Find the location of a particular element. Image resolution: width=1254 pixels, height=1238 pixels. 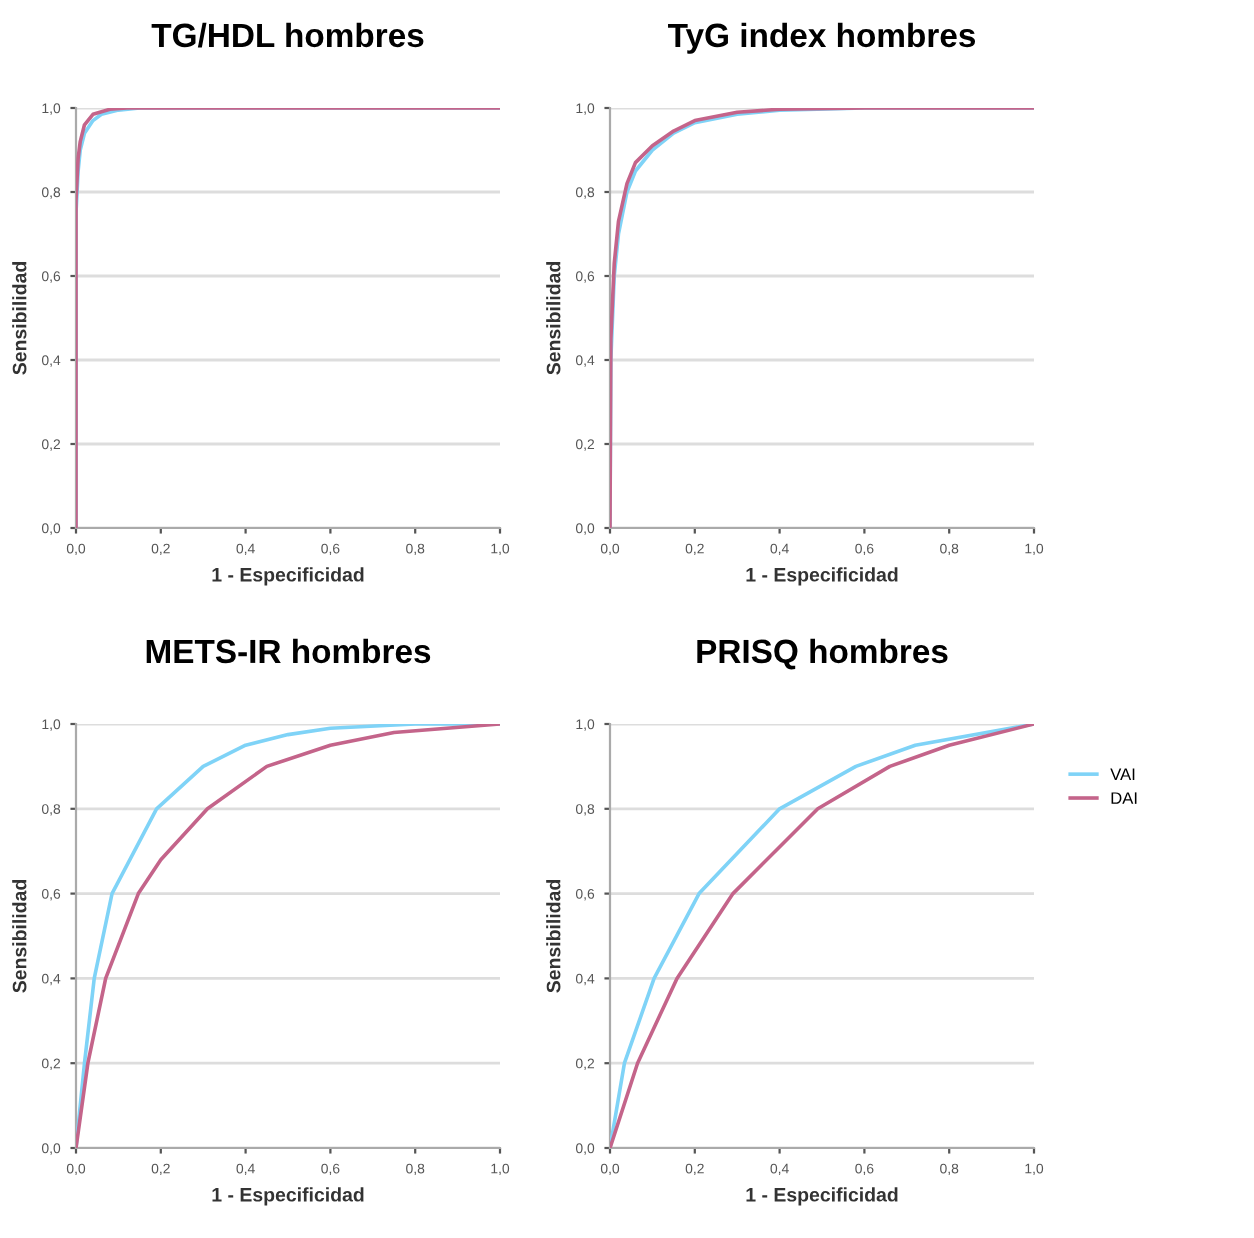

legend-label: DAI is located at coordinates (1124, 798).